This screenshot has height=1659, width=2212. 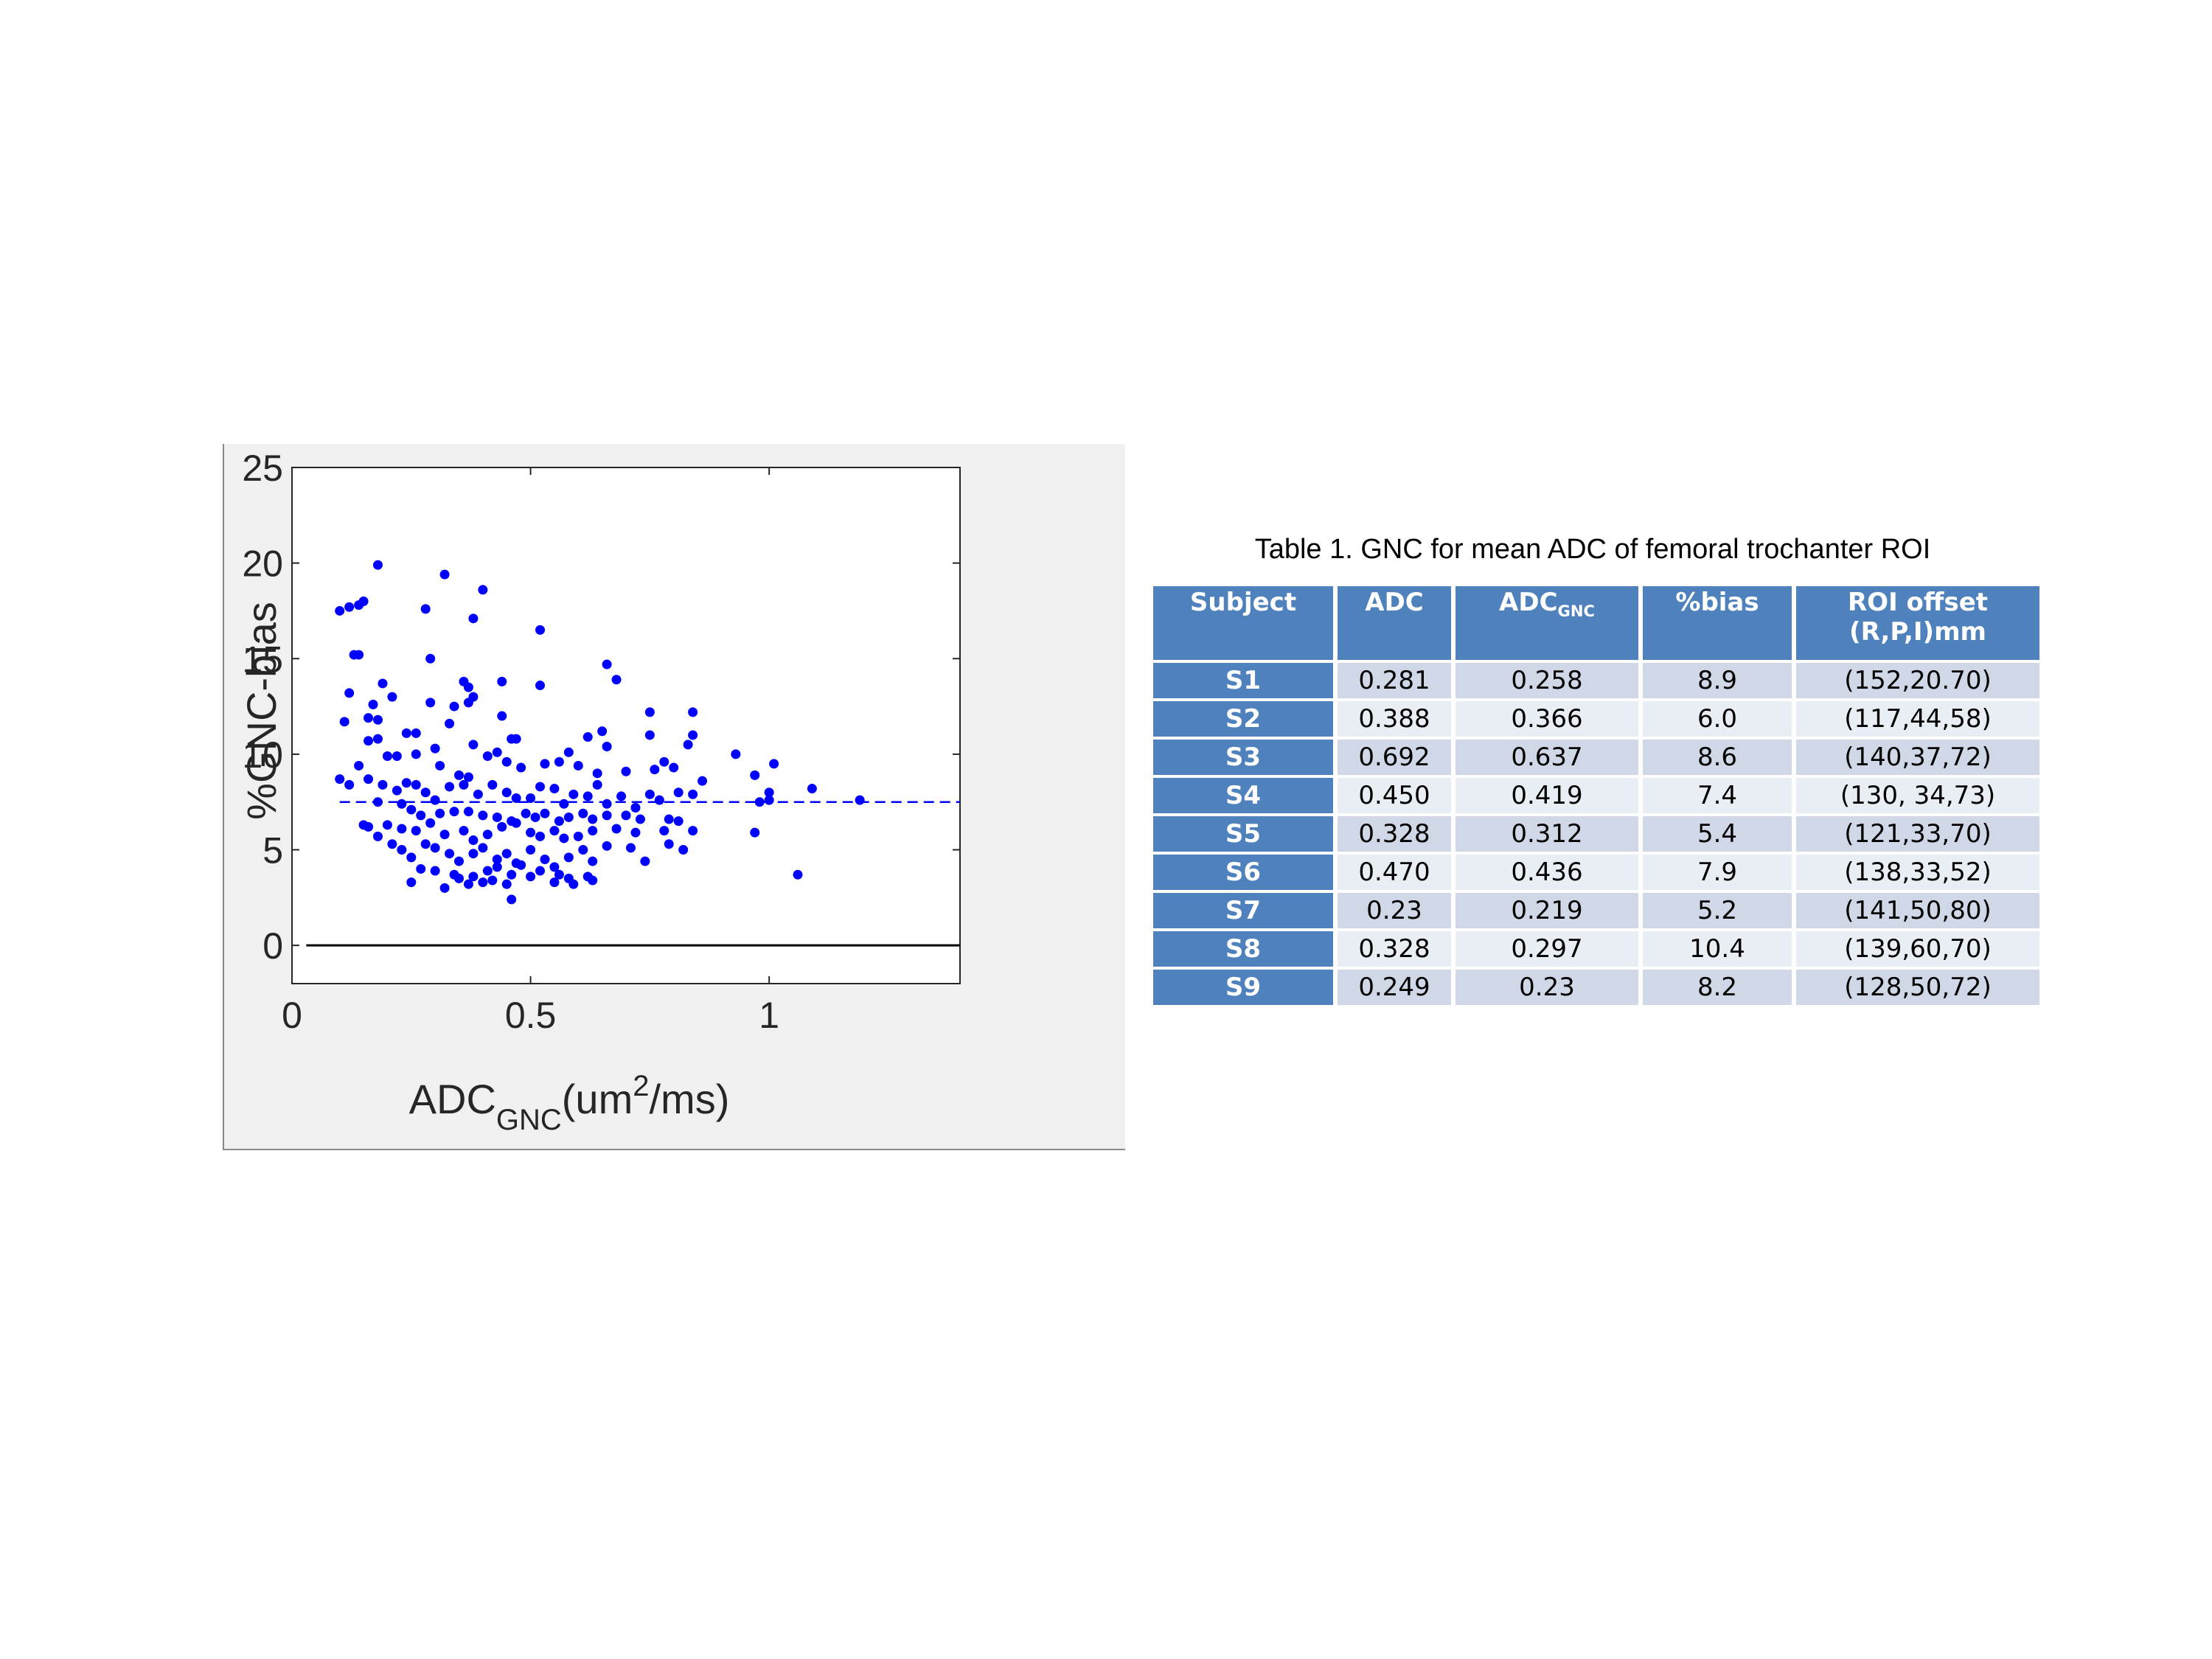 I want to click on cell-roi: (139,60,70), so click(x=1917, y=949).